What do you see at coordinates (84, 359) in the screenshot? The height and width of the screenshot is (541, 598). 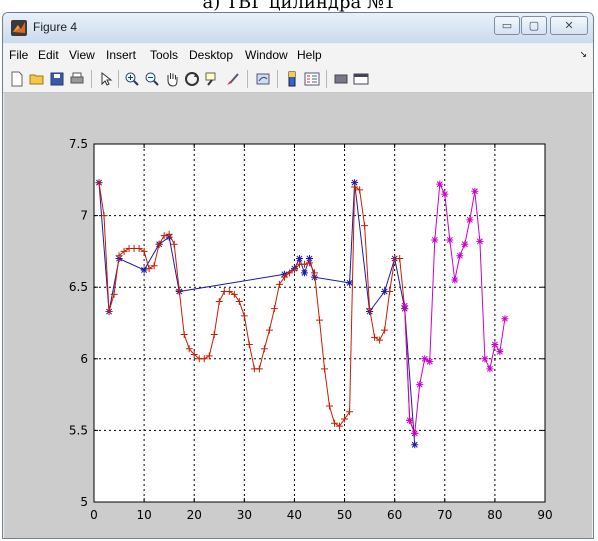 I see `y-tick-label: 6` at bounding box center [84, 359].